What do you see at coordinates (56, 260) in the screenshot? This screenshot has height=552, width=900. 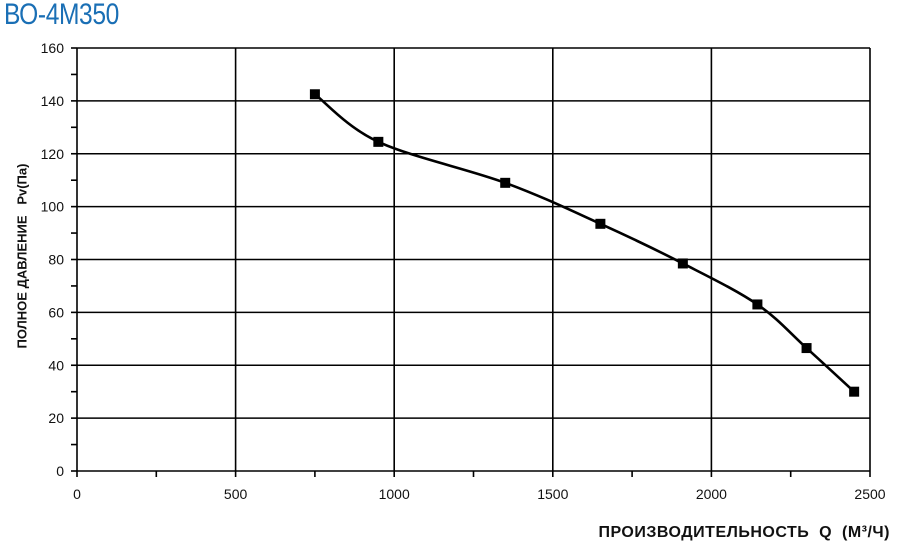 I see `y-tick-label: 80` at bounding box center [56, 260].